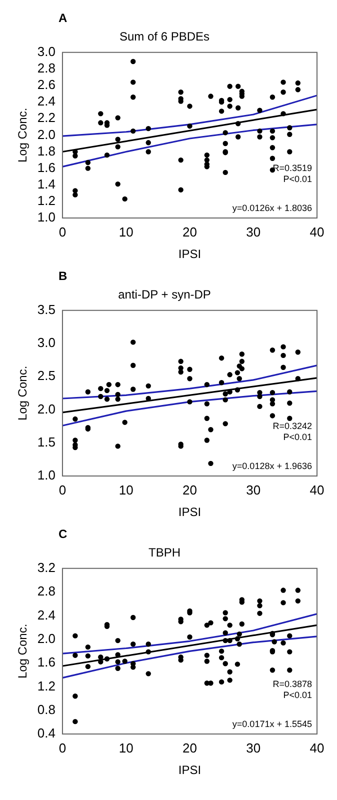 Image resolution: width=337 pixels, height=800 pixels. What do you see at coordinates (46, 84) in the screenshot?
I see `y-tick-label: 2.6` at bounding box center [46, 84].